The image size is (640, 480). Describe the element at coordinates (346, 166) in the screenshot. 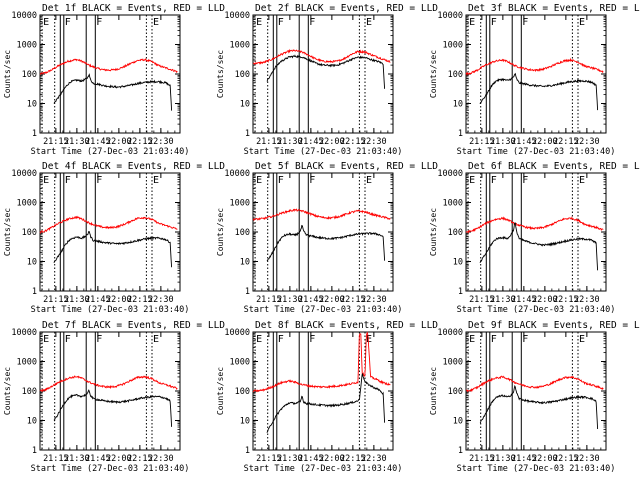

I see `panel-title: Det 5f BLACK = Events, RED = LLD` at that location.